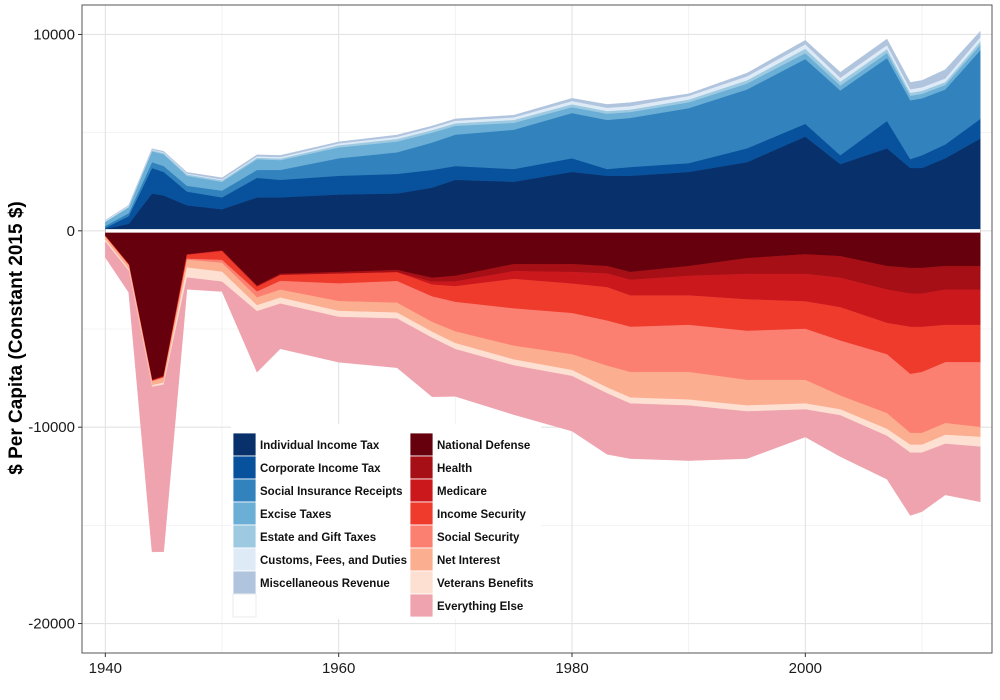 The width and height of the screenshot is (1000, 700). Describe the element at coordinates (16, 337) in the screenshot. I see `y-axis-title: $ Per Capita (Constant 2015 $)` at that location.